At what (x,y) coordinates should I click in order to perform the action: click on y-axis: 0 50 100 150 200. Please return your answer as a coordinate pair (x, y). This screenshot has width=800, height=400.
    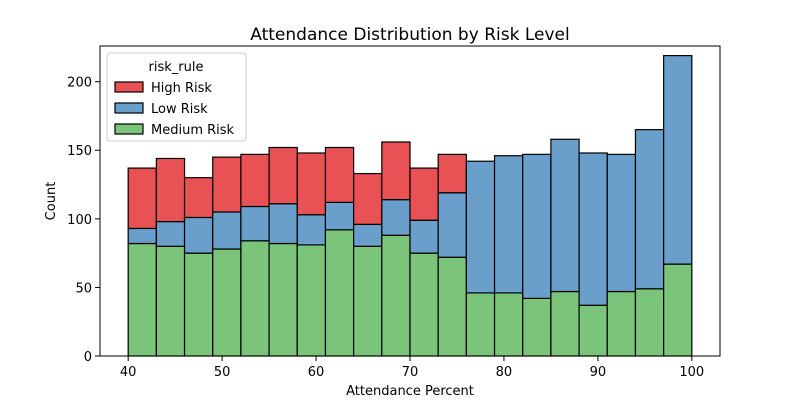
    Looking at the image, I should click on (83, 220).